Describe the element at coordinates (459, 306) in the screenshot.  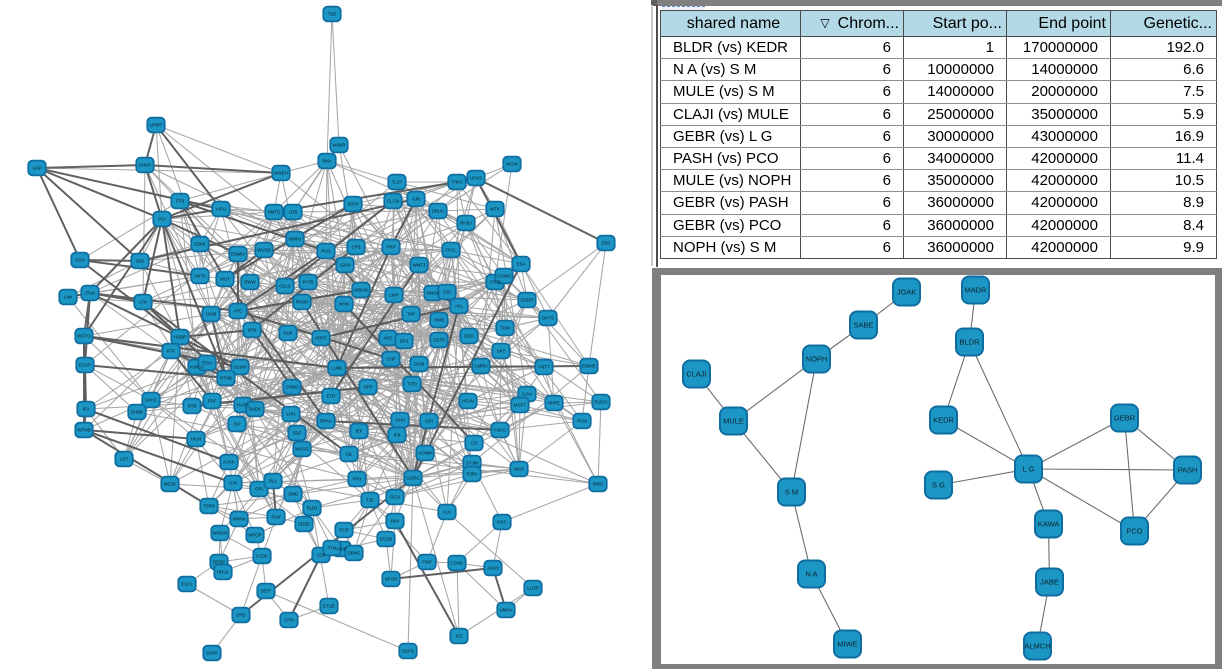
I see `svg-text: AKL` at that location.